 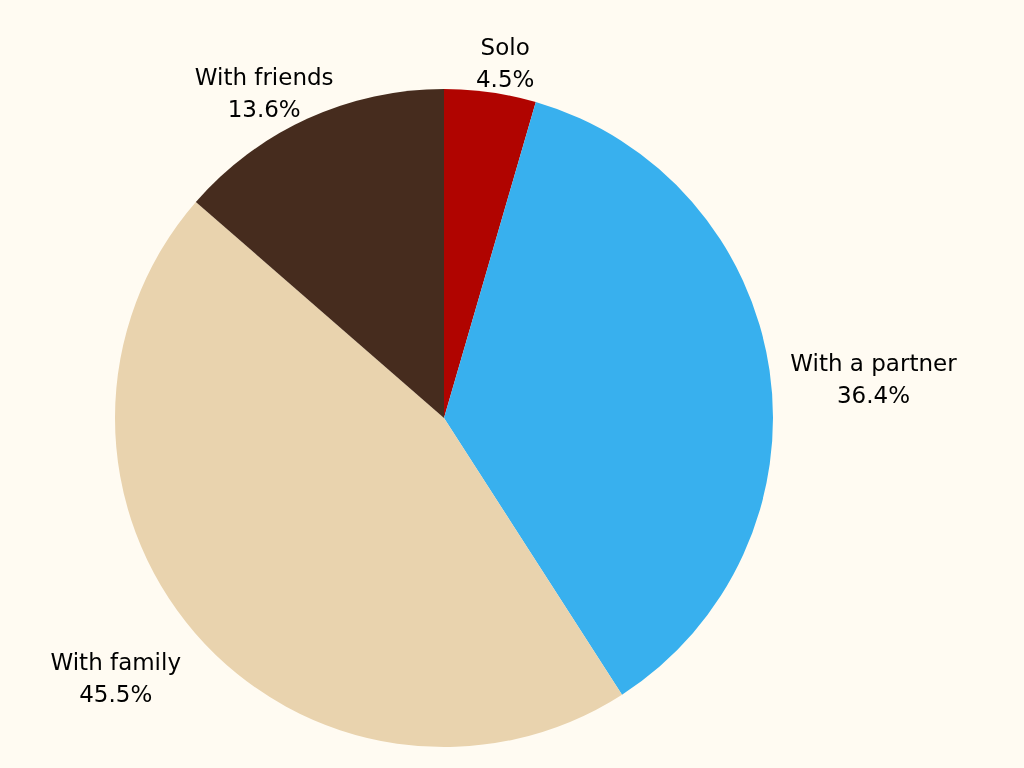 I want to click on slice-label: With friends, so click(x=264, y=76).